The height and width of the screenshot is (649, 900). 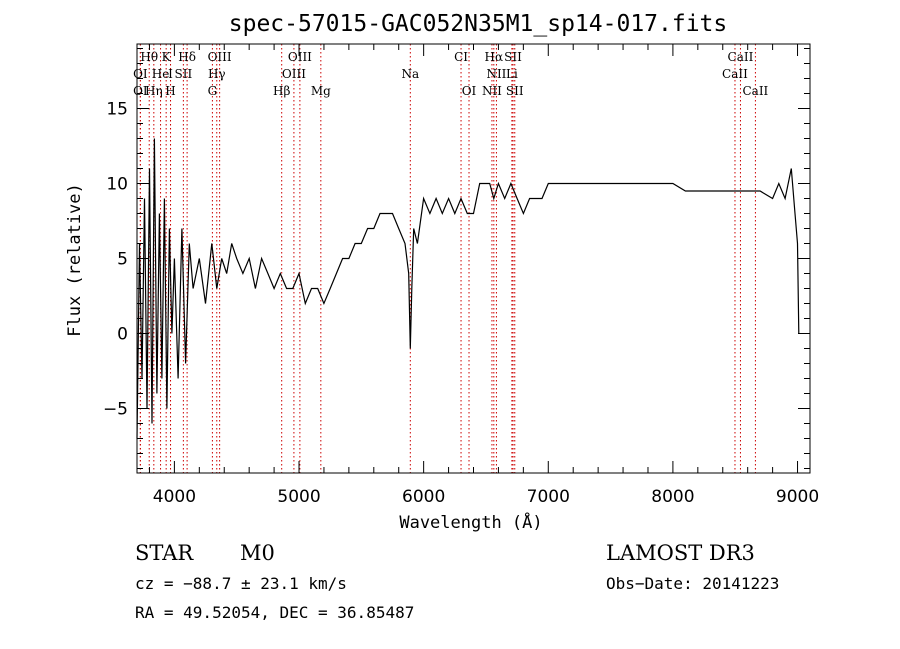 I want to click on x-tick-label: 5000, so click(x=298, y=497).